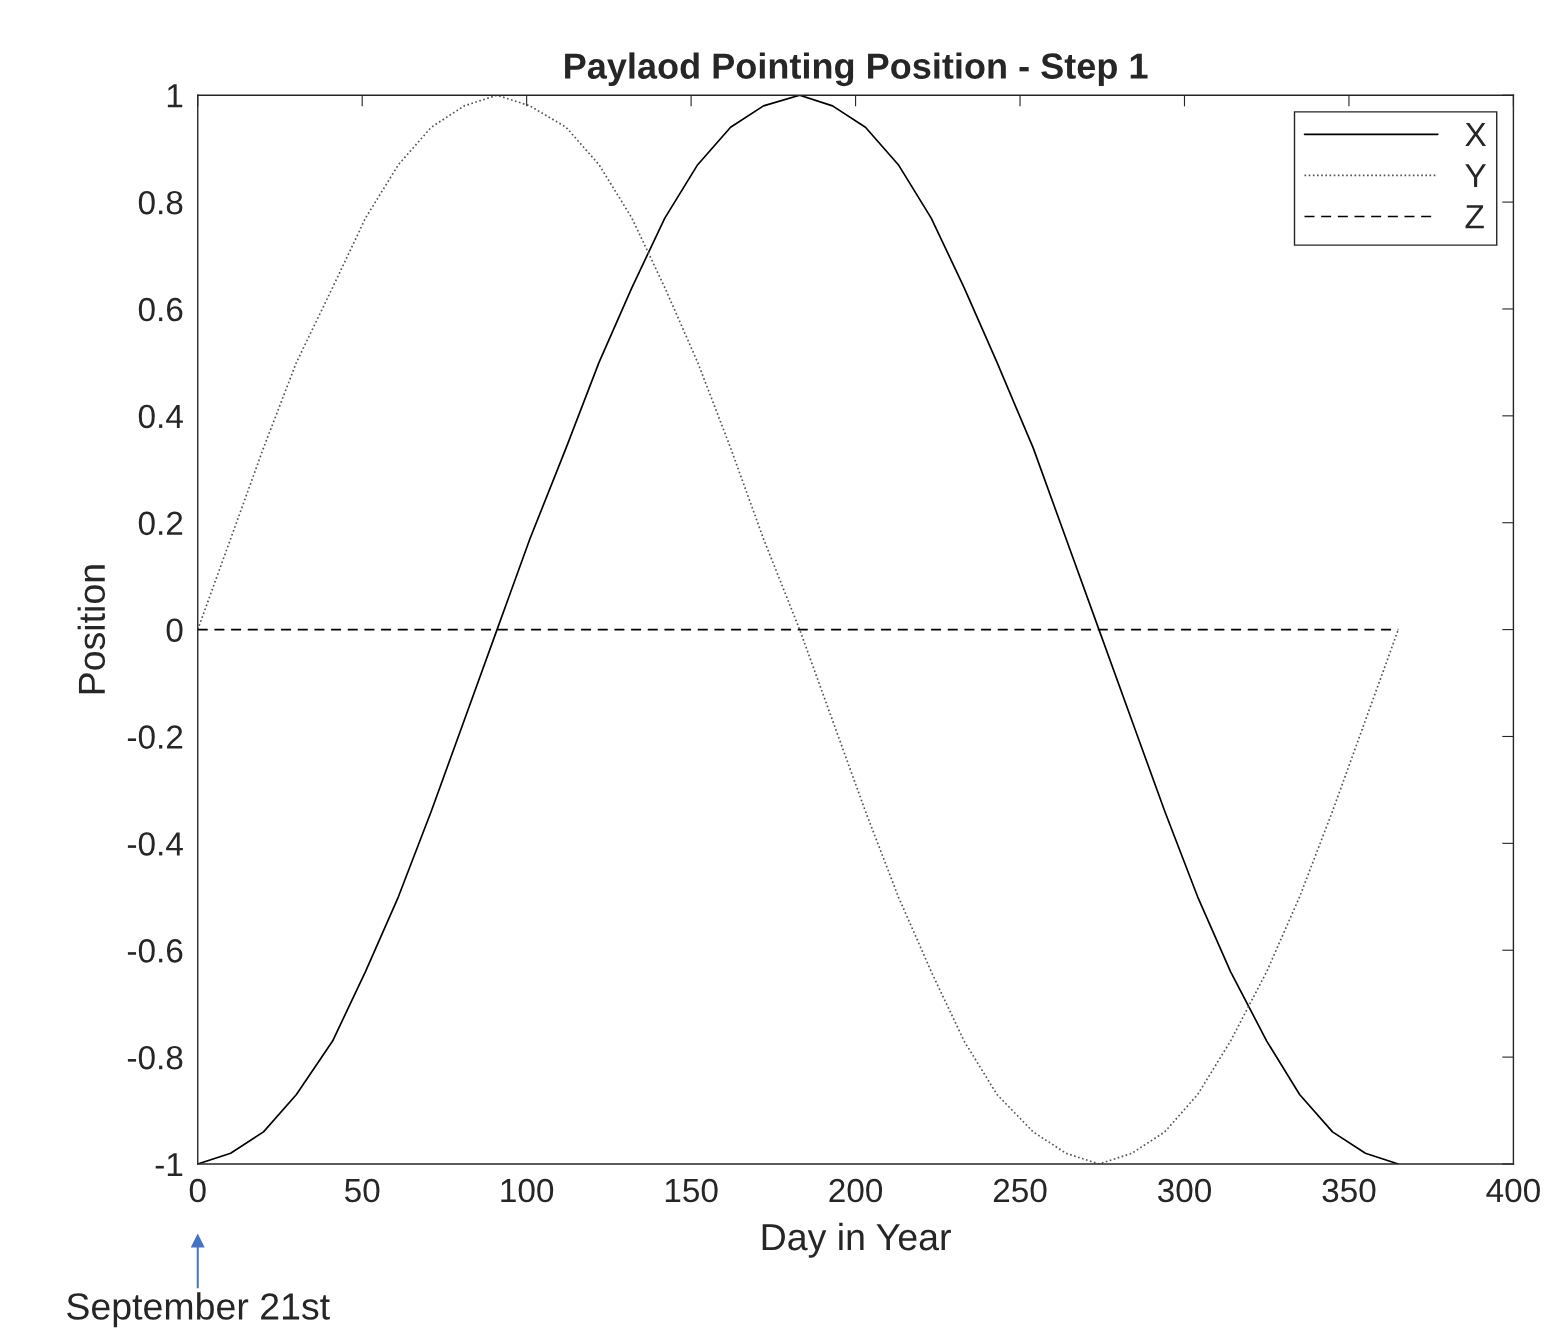 Image resolution: width=1557 pixels, height=1341 pixels. What do you see at coordinates (160, 416) in the screenshot?
I see `y-tick-label: 0.4` at bounding box center [160, 416].